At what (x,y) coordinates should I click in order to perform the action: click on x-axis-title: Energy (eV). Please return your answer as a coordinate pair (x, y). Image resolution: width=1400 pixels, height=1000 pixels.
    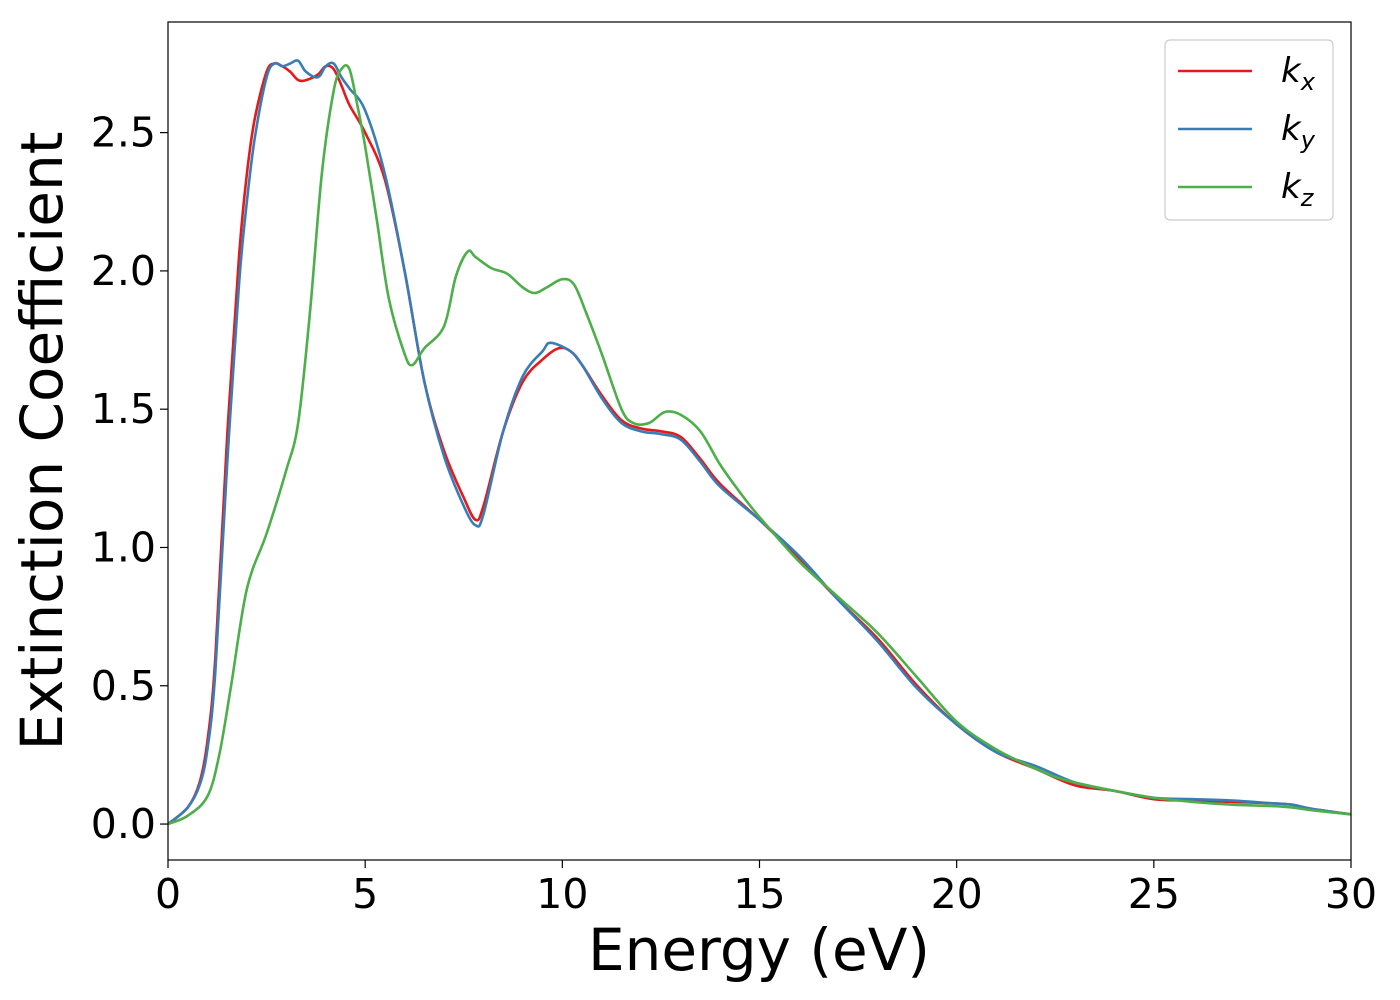
    Looking at the image, I should click on (759, 950).